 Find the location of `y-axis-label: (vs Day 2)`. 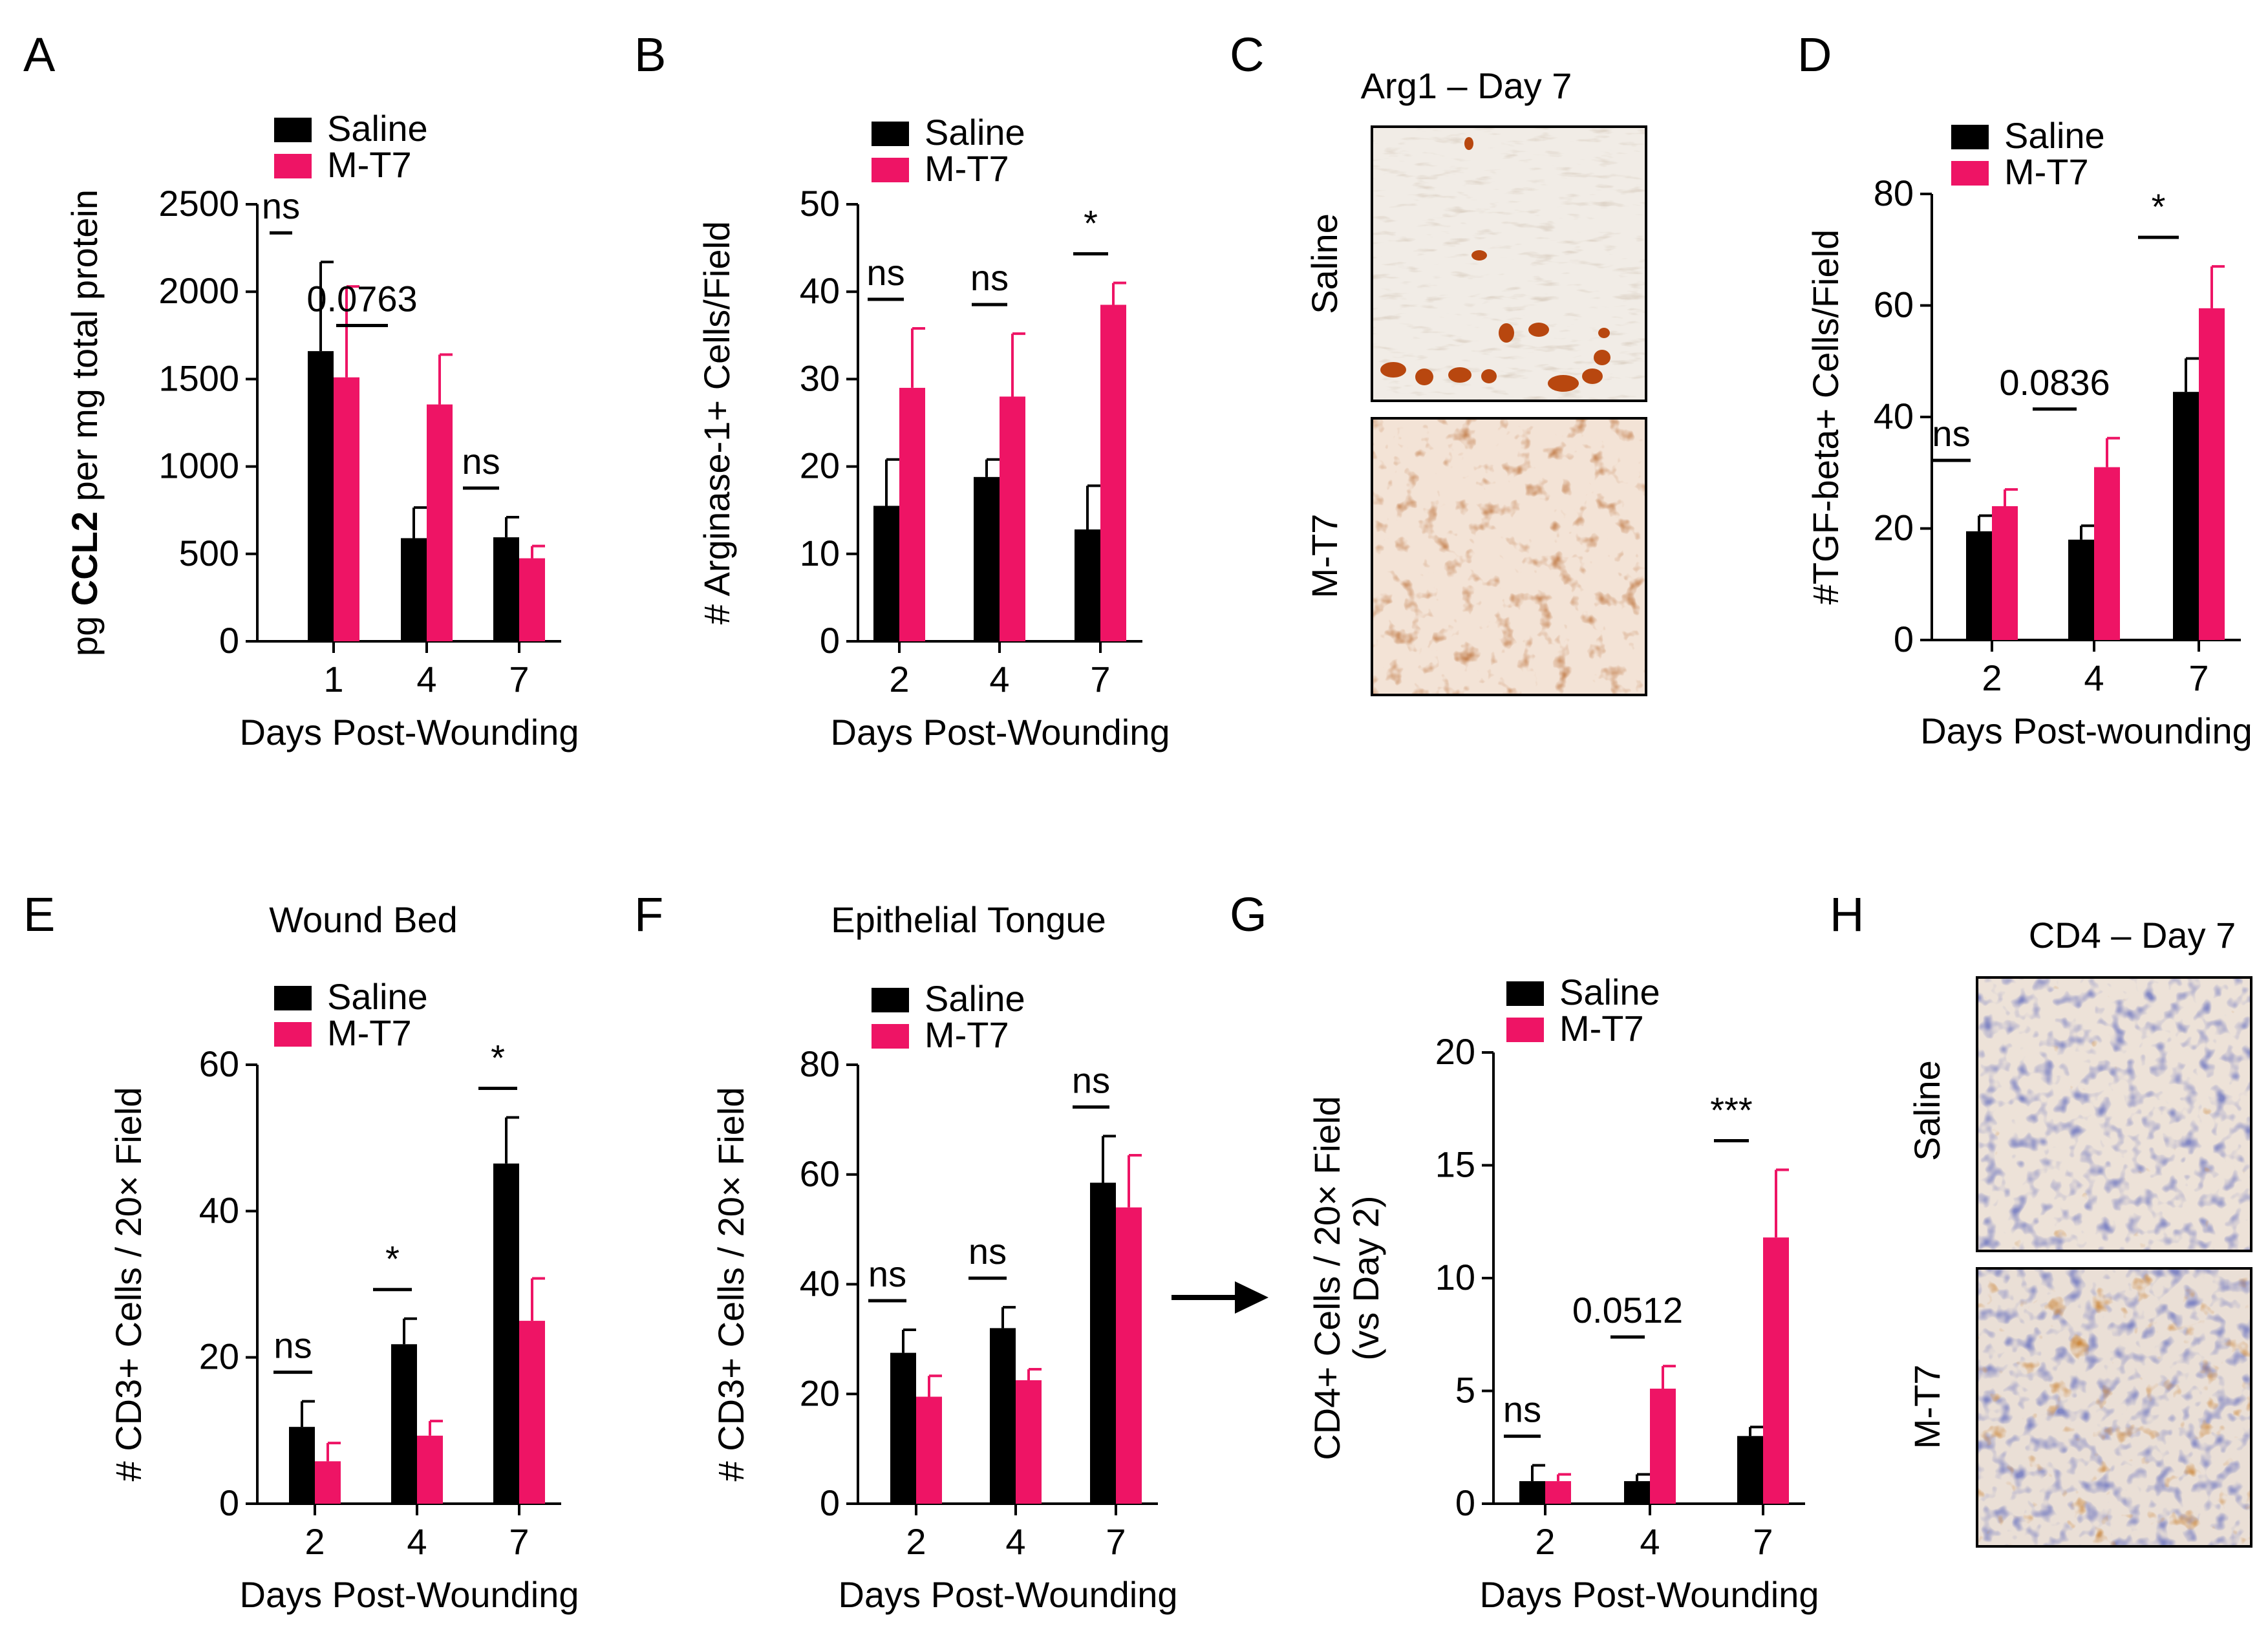

y-axis-label: (vs Day 2) is located at coordinates (1365, 1277).